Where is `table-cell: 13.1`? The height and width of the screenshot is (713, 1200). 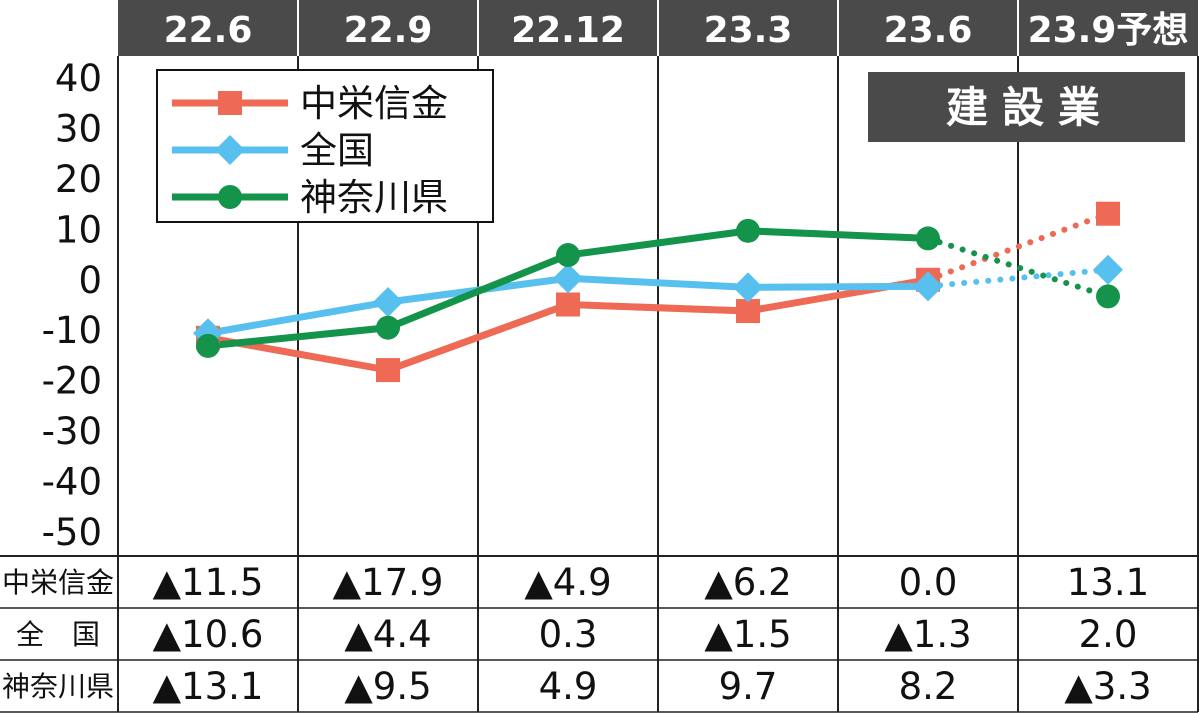
table-cell: 13.1 is located at coordinates (1108, 582).